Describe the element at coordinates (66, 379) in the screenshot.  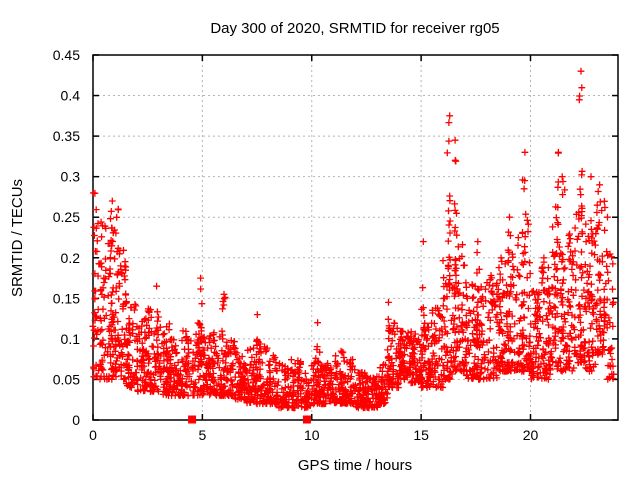
I see `y-tick-label: 0.05` at that location.